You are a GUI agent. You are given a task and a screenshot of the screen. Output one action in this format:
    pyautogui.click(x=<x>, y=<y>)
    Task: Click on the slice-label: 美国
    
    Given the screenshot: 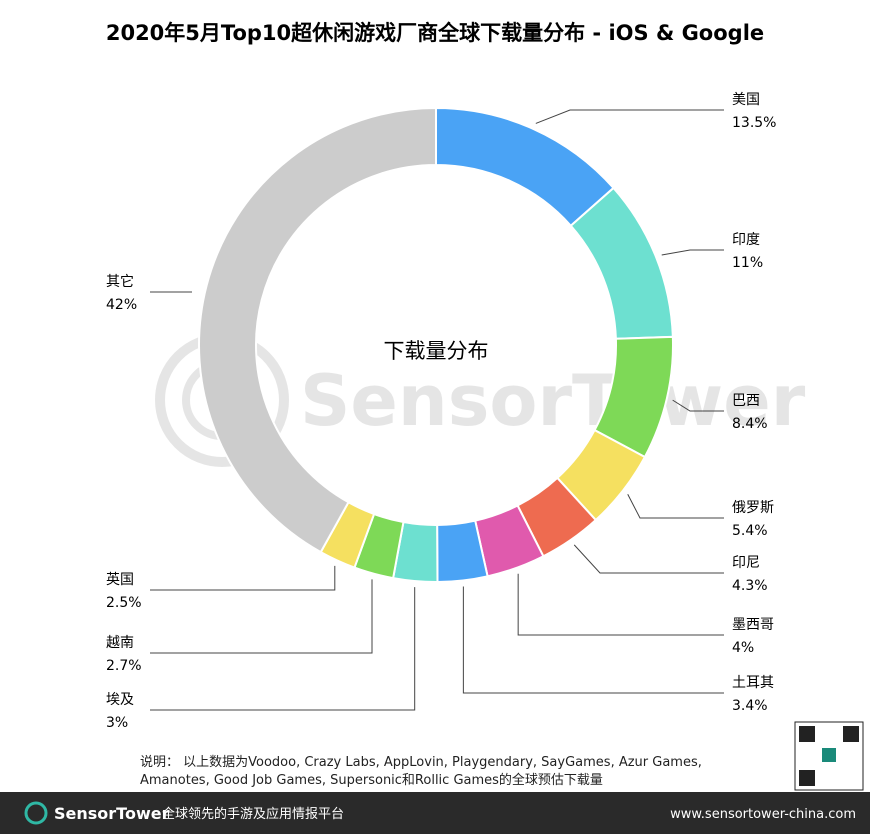 What is the action you would take?
    pyautogui.click(x=746, y=100)
    